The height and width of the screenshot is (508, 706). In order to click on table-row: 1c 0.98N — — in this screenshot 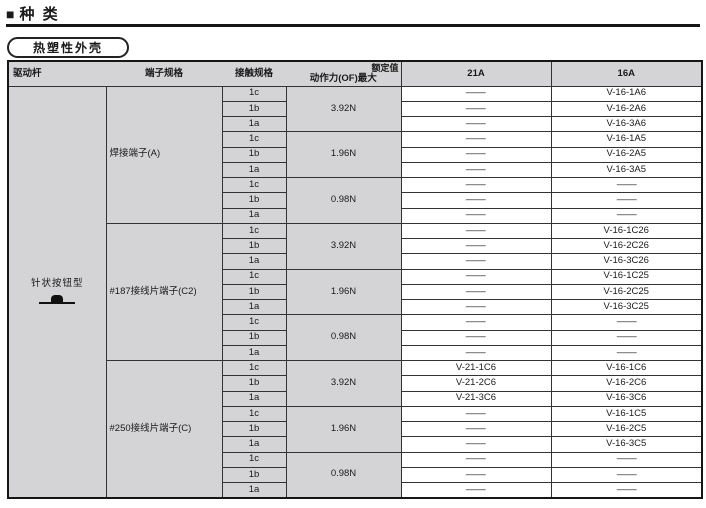, I will do `click(355, 200)`.